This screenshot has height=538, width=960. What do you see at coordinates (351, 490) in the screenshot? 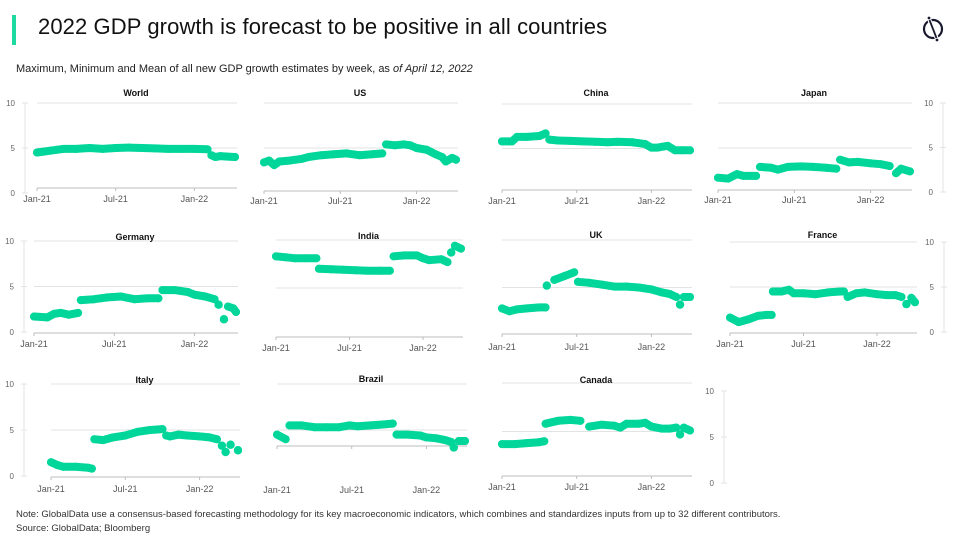
I see `brazil-x-tick-label: Jul-21` at bounding box center [351, 490].